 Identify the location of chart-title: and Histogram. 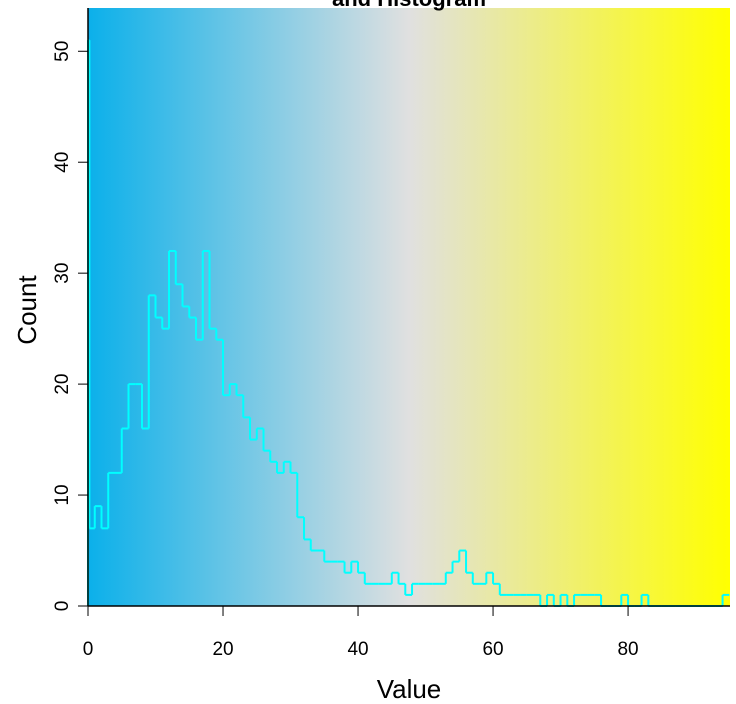
(409, 5).